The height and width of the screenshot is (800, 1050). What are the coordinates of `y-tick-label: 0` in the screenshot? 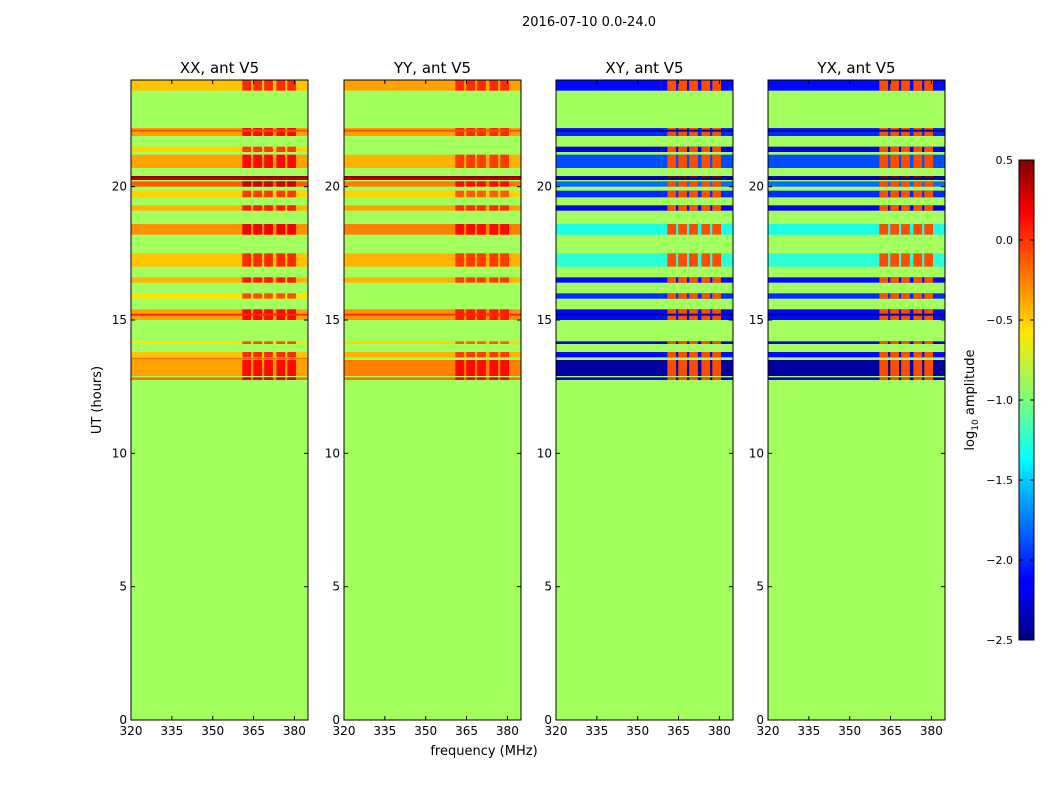 It's located at (336, 720).